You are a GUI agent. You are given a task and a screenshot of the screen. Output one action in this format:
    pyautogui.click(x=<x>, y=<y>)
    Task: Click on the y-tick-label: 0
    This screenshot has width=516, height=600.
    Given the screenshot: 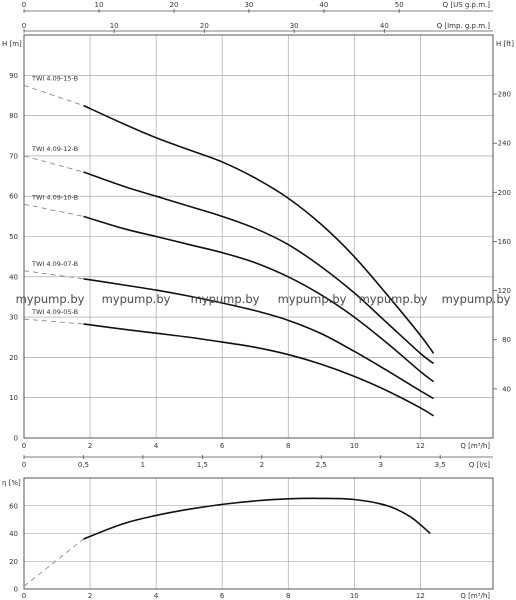 What is the action you would take?
    pyautogui.click(x=16, y=439)
    